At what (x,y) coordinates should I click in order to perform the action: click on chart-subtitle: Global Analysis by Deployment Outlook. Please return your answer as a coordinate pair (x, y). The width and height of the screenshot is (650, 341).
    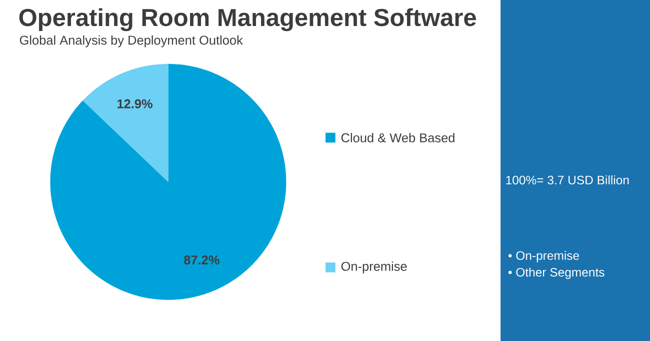
    Looking at the image, I should click on (131, 41).